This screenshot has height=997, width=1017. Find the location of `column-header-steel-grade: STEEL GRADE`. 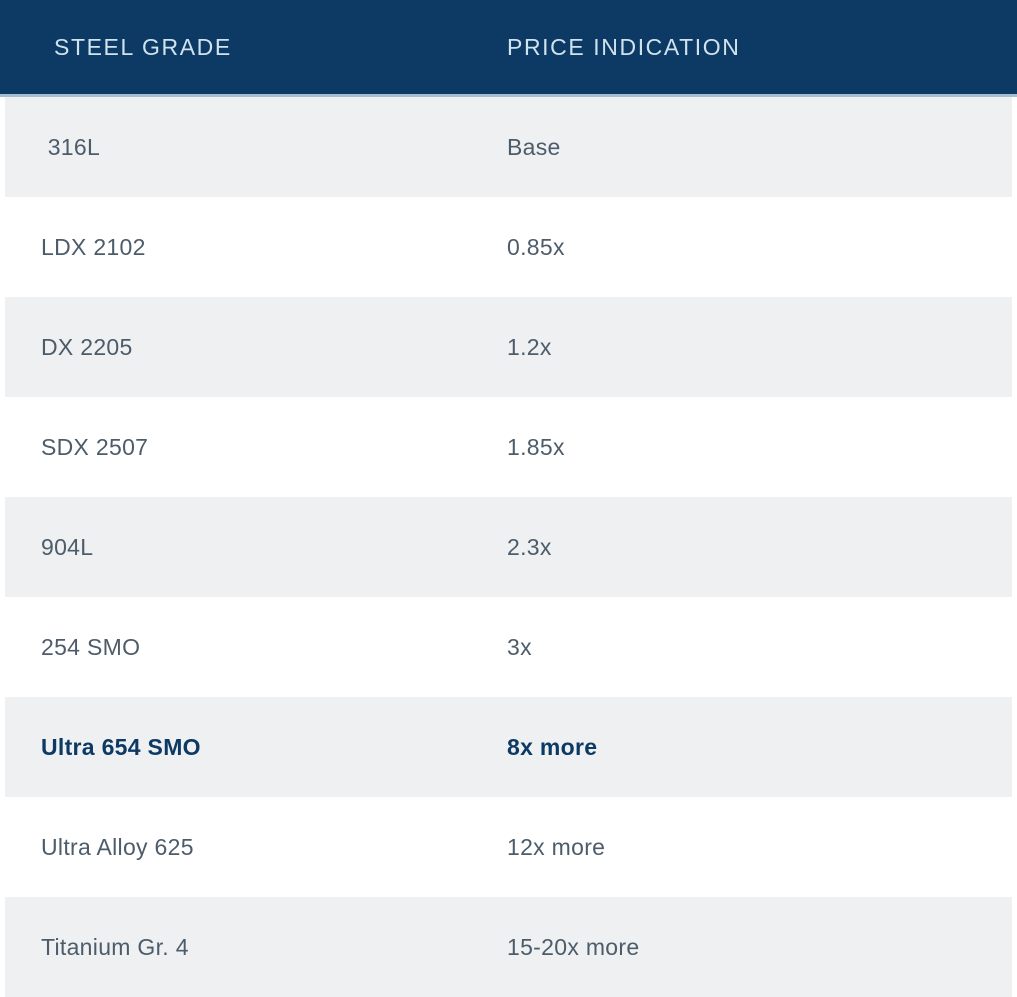

column-header-steel-grade: STEEL GRADE is located at coordinates (143, 46).